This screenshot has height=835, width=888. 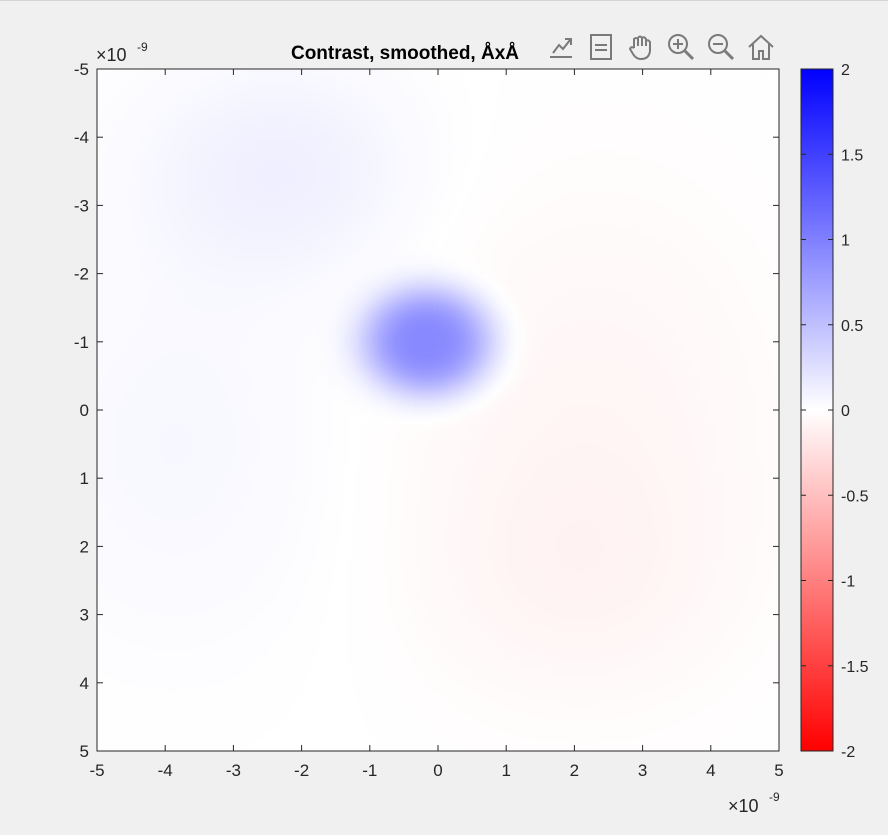 I want to click on y-exponent-power: -9, so click(x=142, y=47).